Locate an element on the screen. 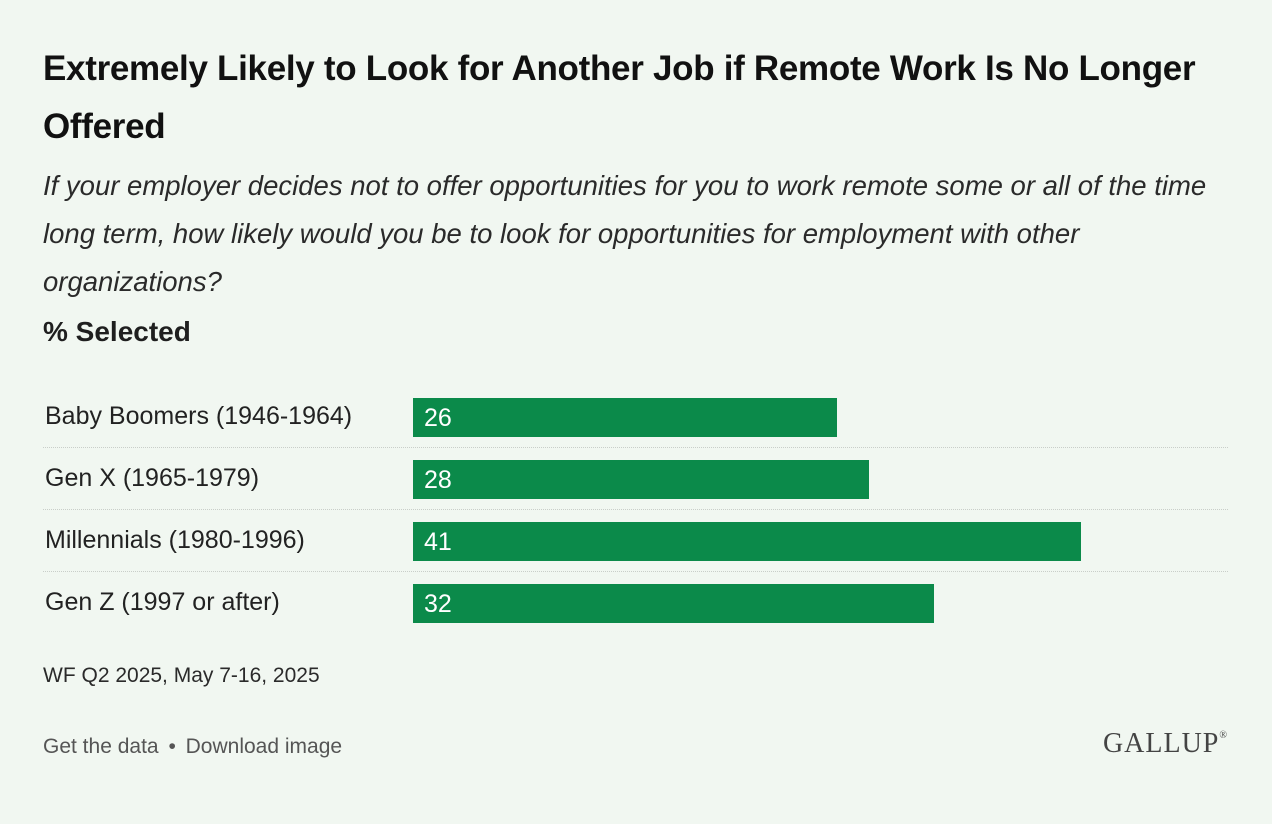 This screenshot has height=824, width=1272. bar-value-label: 32 is located at coordinates (438, 604).